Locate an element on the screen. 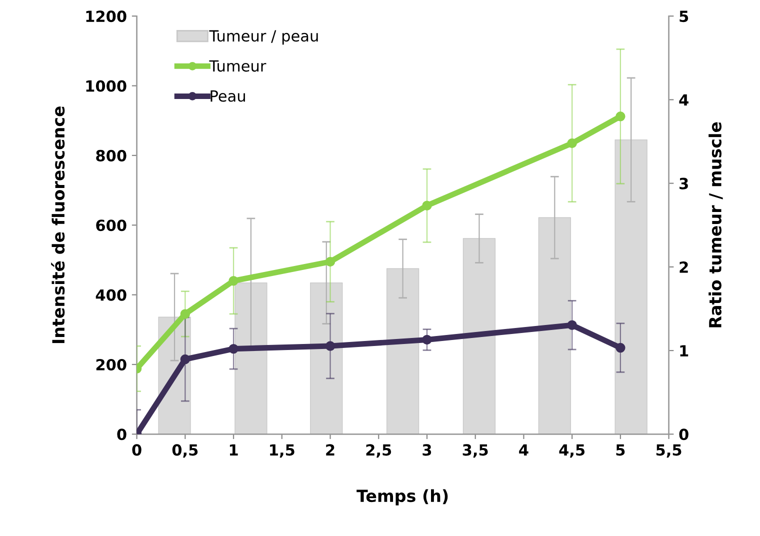 The image size is (760, 536). x-tick-label: 3 is located at coordinates (427, 450).